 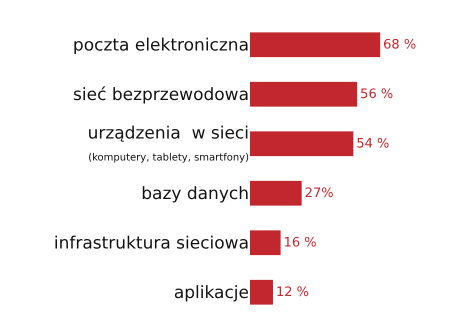 I want to click on data-label: 68 %, so click(x=399, y=44).